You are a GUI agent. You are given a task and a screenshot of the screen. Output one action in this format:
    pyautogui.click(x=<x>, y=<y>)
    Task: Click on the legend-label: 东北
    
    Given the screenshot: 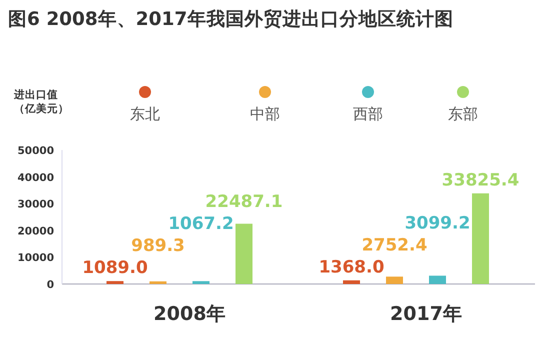 What is the action you would take?
    pyautogui.click(x=145, y=114)
    